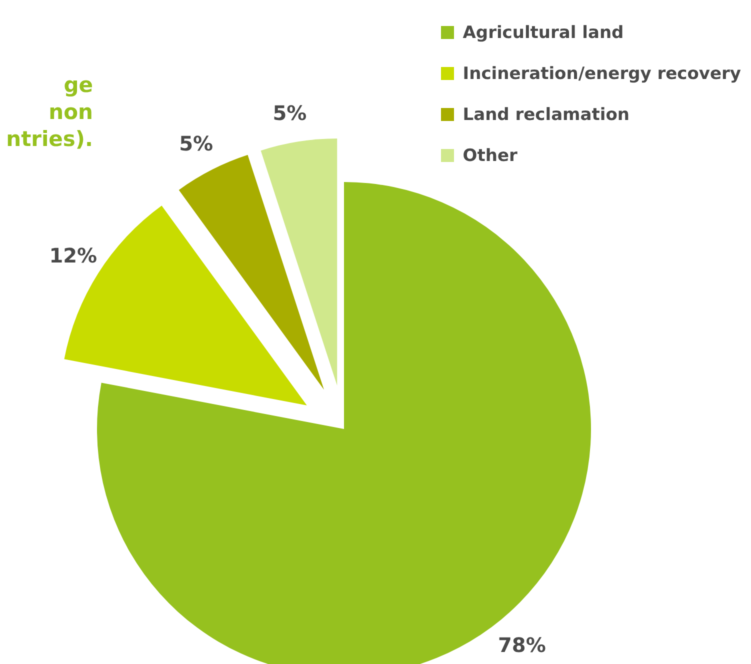 The image size is (751, 664). Describe the element at coordinates (49, 112) in the screenshot. I see `text: ge non ntries).` at that location.